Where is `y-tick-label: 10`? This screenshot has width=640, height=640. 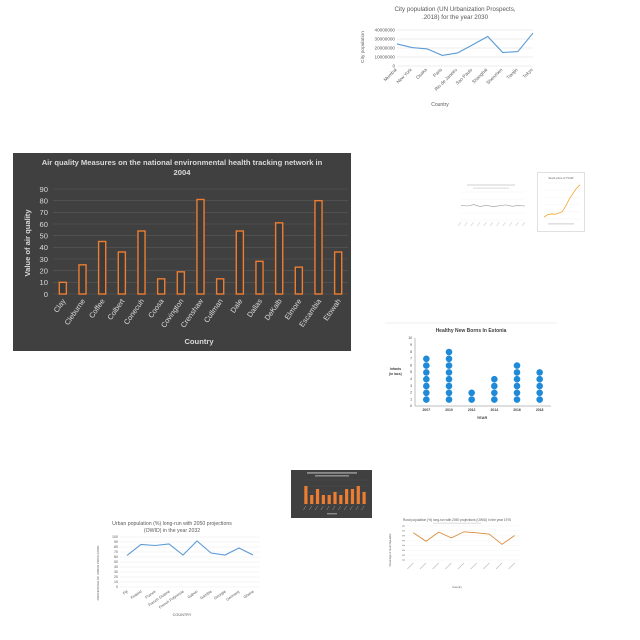
y-tick-label: 10 is located at coordinates (44, 282).